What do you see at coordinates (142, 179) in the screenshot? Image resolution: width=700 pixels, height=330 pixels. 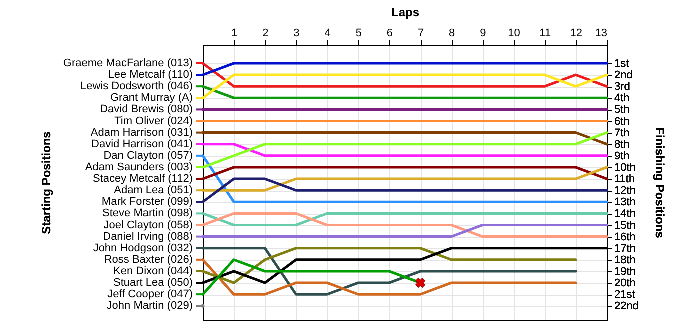 I see `legend-label: Stacey Metcalf (112)` at bounding box center [142, 179].